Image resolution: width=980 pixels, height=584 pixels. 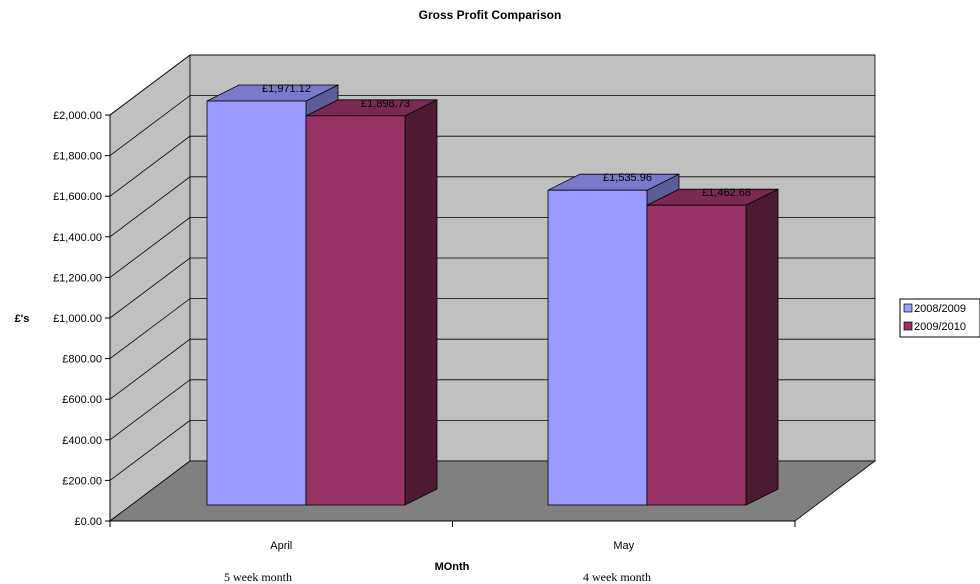 What do you see at coordinates (627, 178) in the screenshot?
I see `data-label-may-2008-2009: £1,535.96` at bounding box center [627, 178].